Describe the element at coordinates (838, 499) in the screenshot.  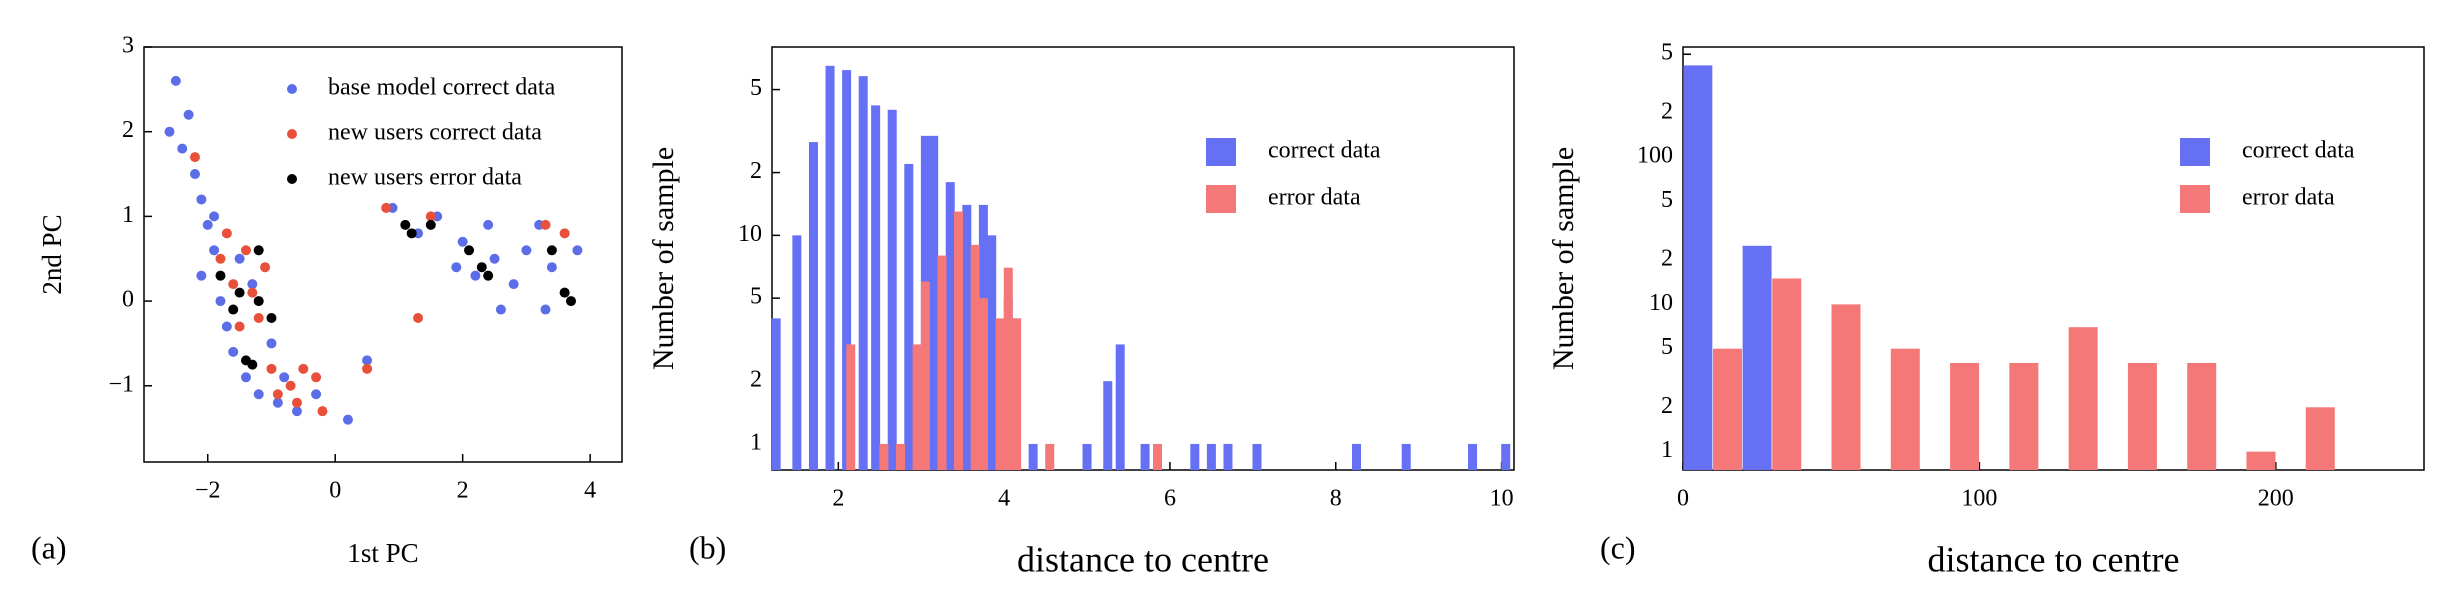
I see `x-tick-label: 2` at that location.